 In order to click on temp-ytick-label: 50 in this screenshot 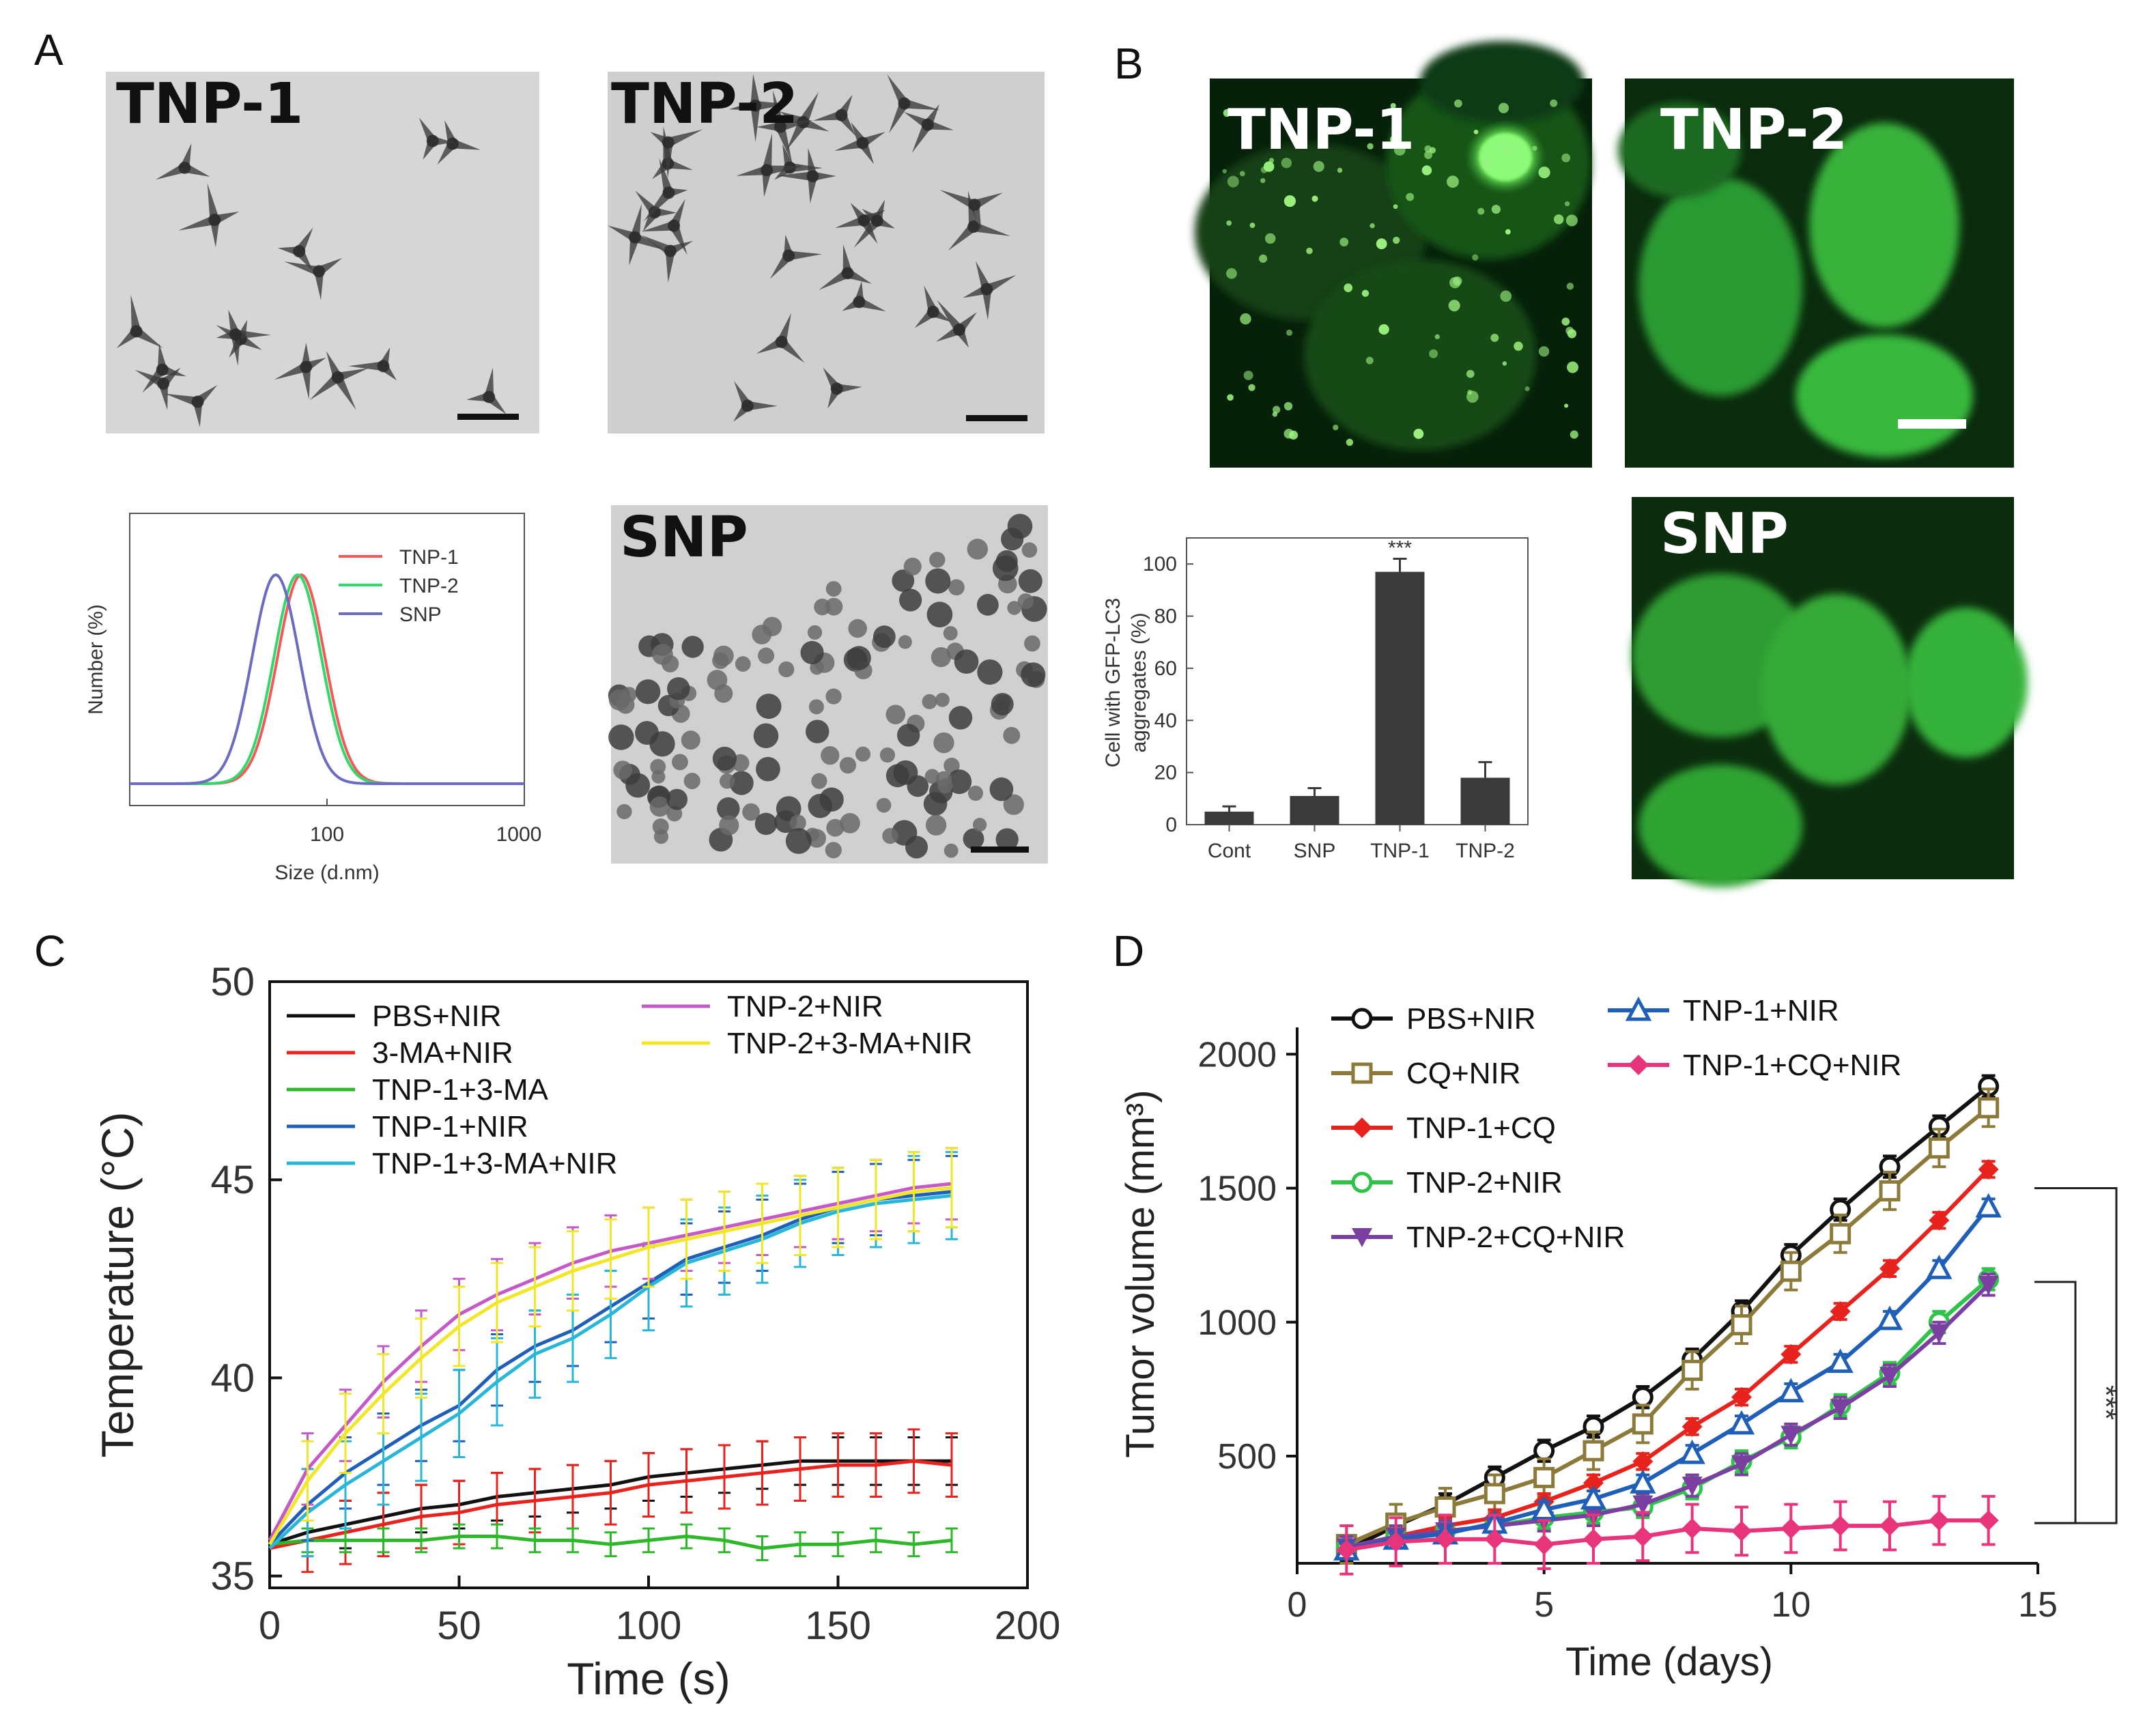, I will do `click(233, 982)`.